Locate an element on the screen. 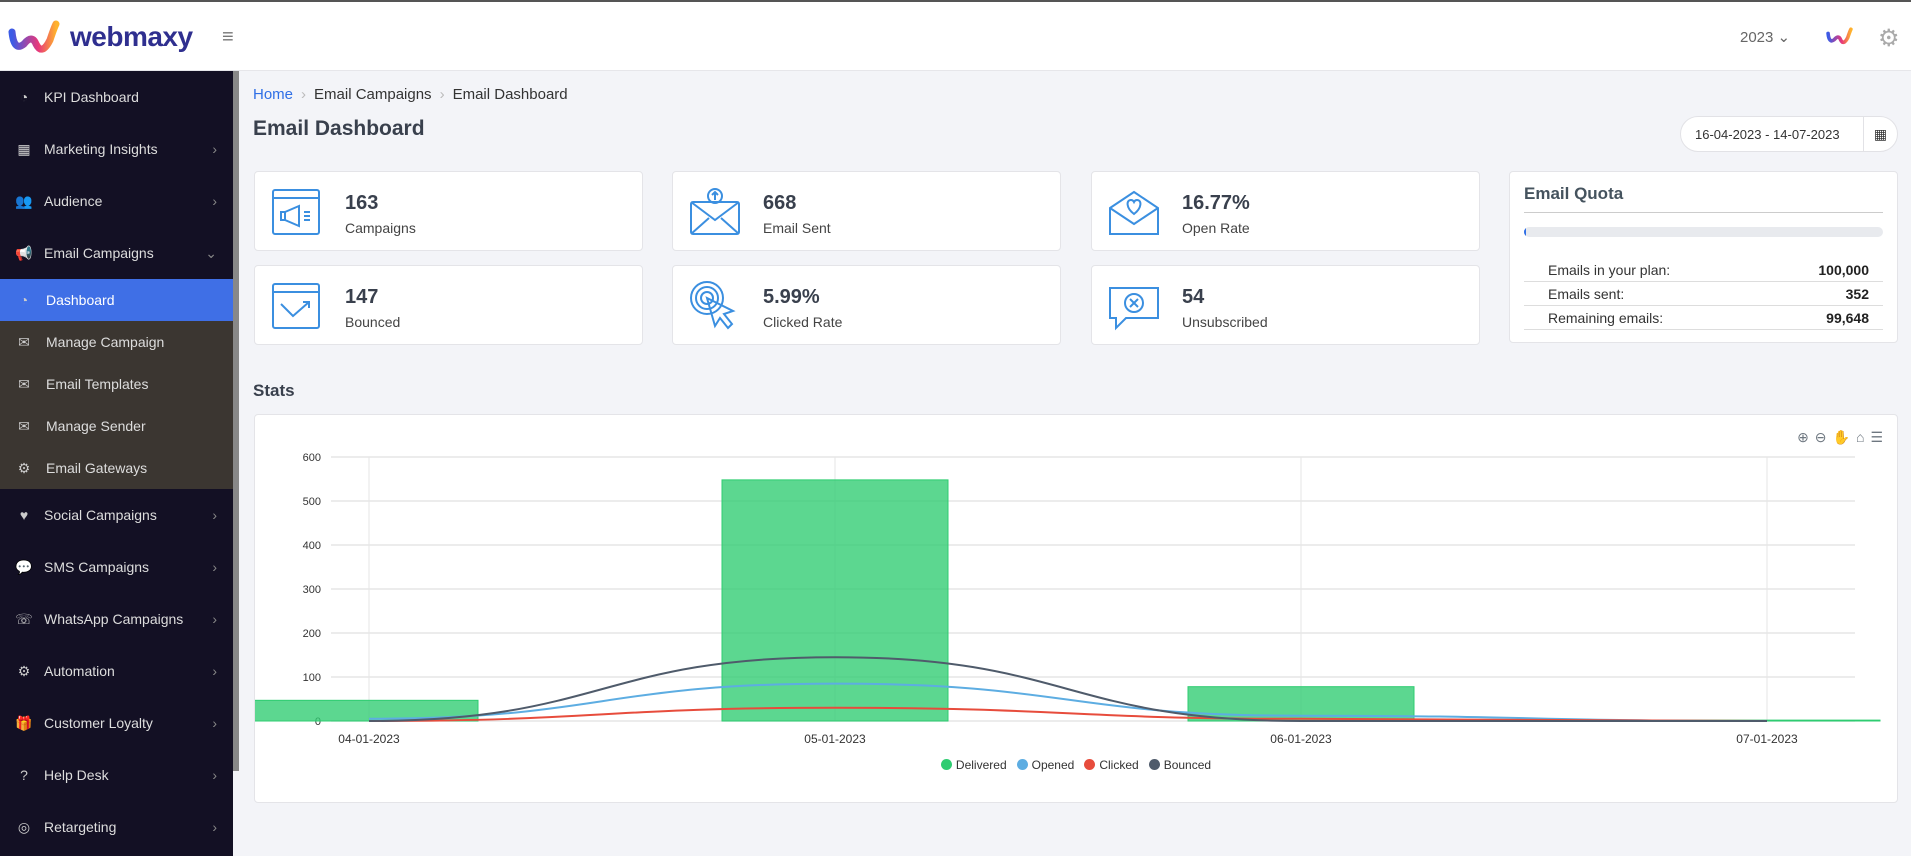 The width and height of the screenshot is (1911, 856). sidebar-item-audience: 👥 Audience › is located at coordinates (116, 201).